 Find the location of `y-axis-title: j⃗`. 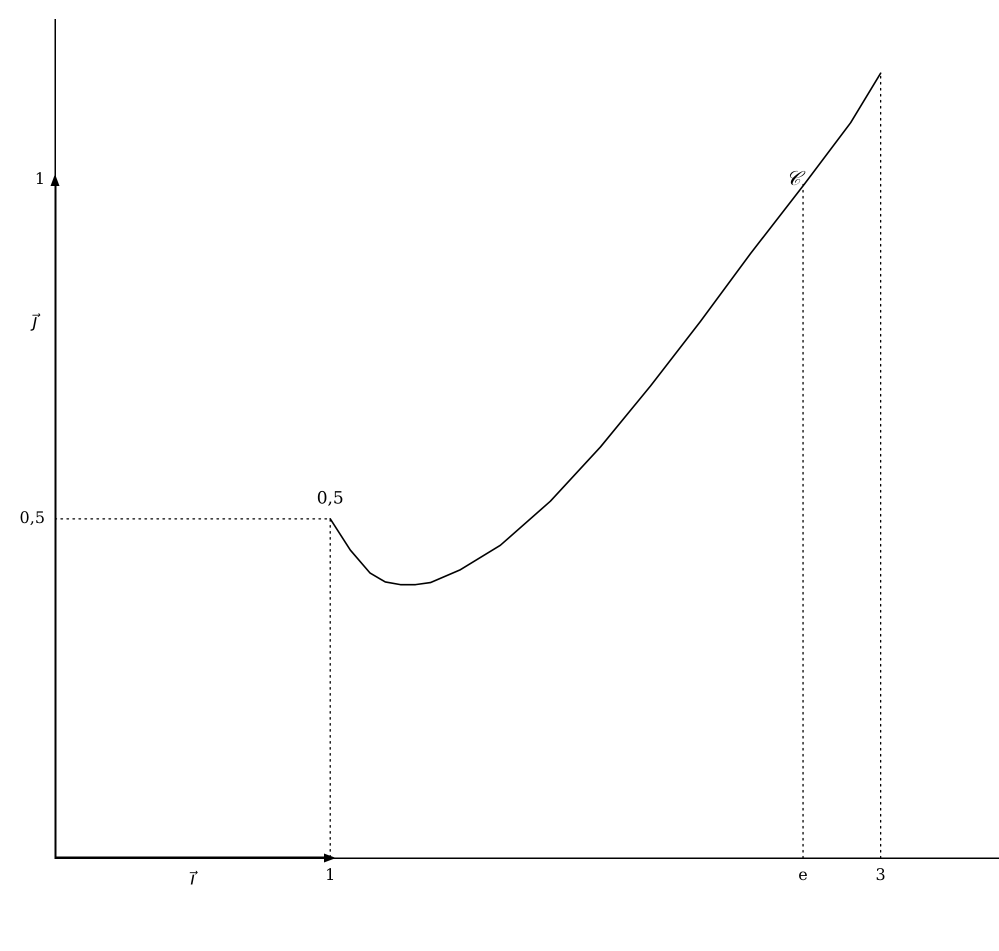

y-axis-title: j⃗ is located at coordinates (35, 321).